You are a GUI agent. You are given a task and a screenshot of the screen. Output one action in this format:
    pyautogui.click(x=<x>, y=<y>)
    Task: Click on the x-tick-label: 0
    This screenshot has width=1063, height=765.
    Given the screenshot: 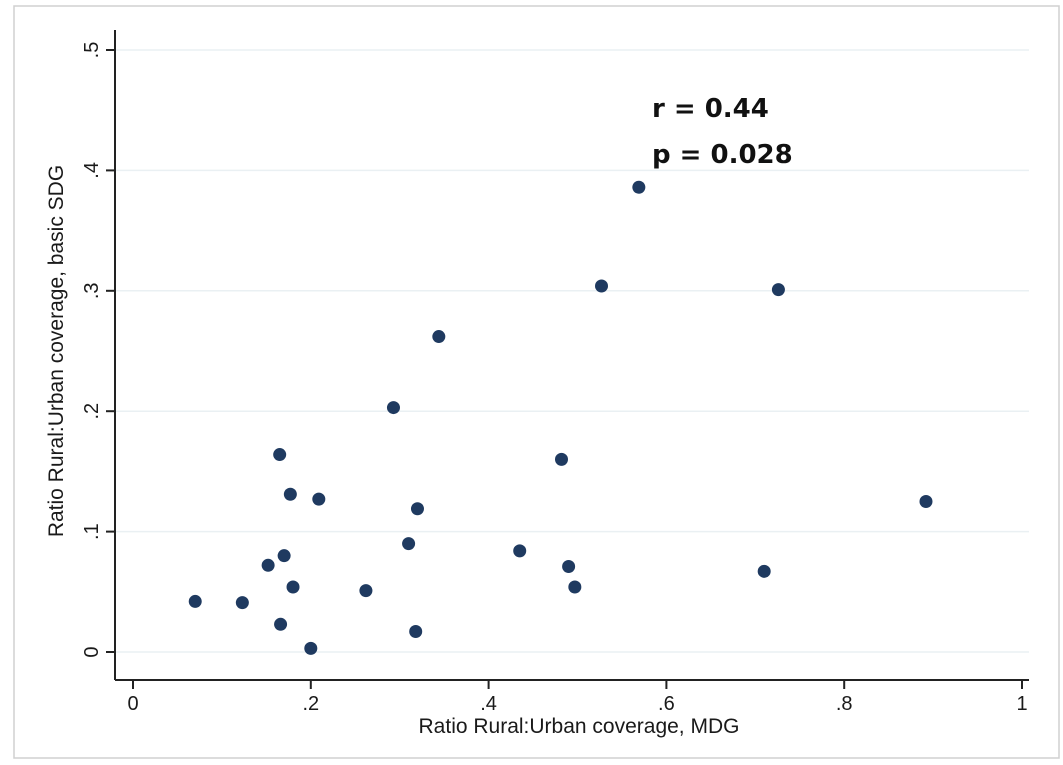 What is the action you would take?
    pyautogui.click(x=132, y=704)
    